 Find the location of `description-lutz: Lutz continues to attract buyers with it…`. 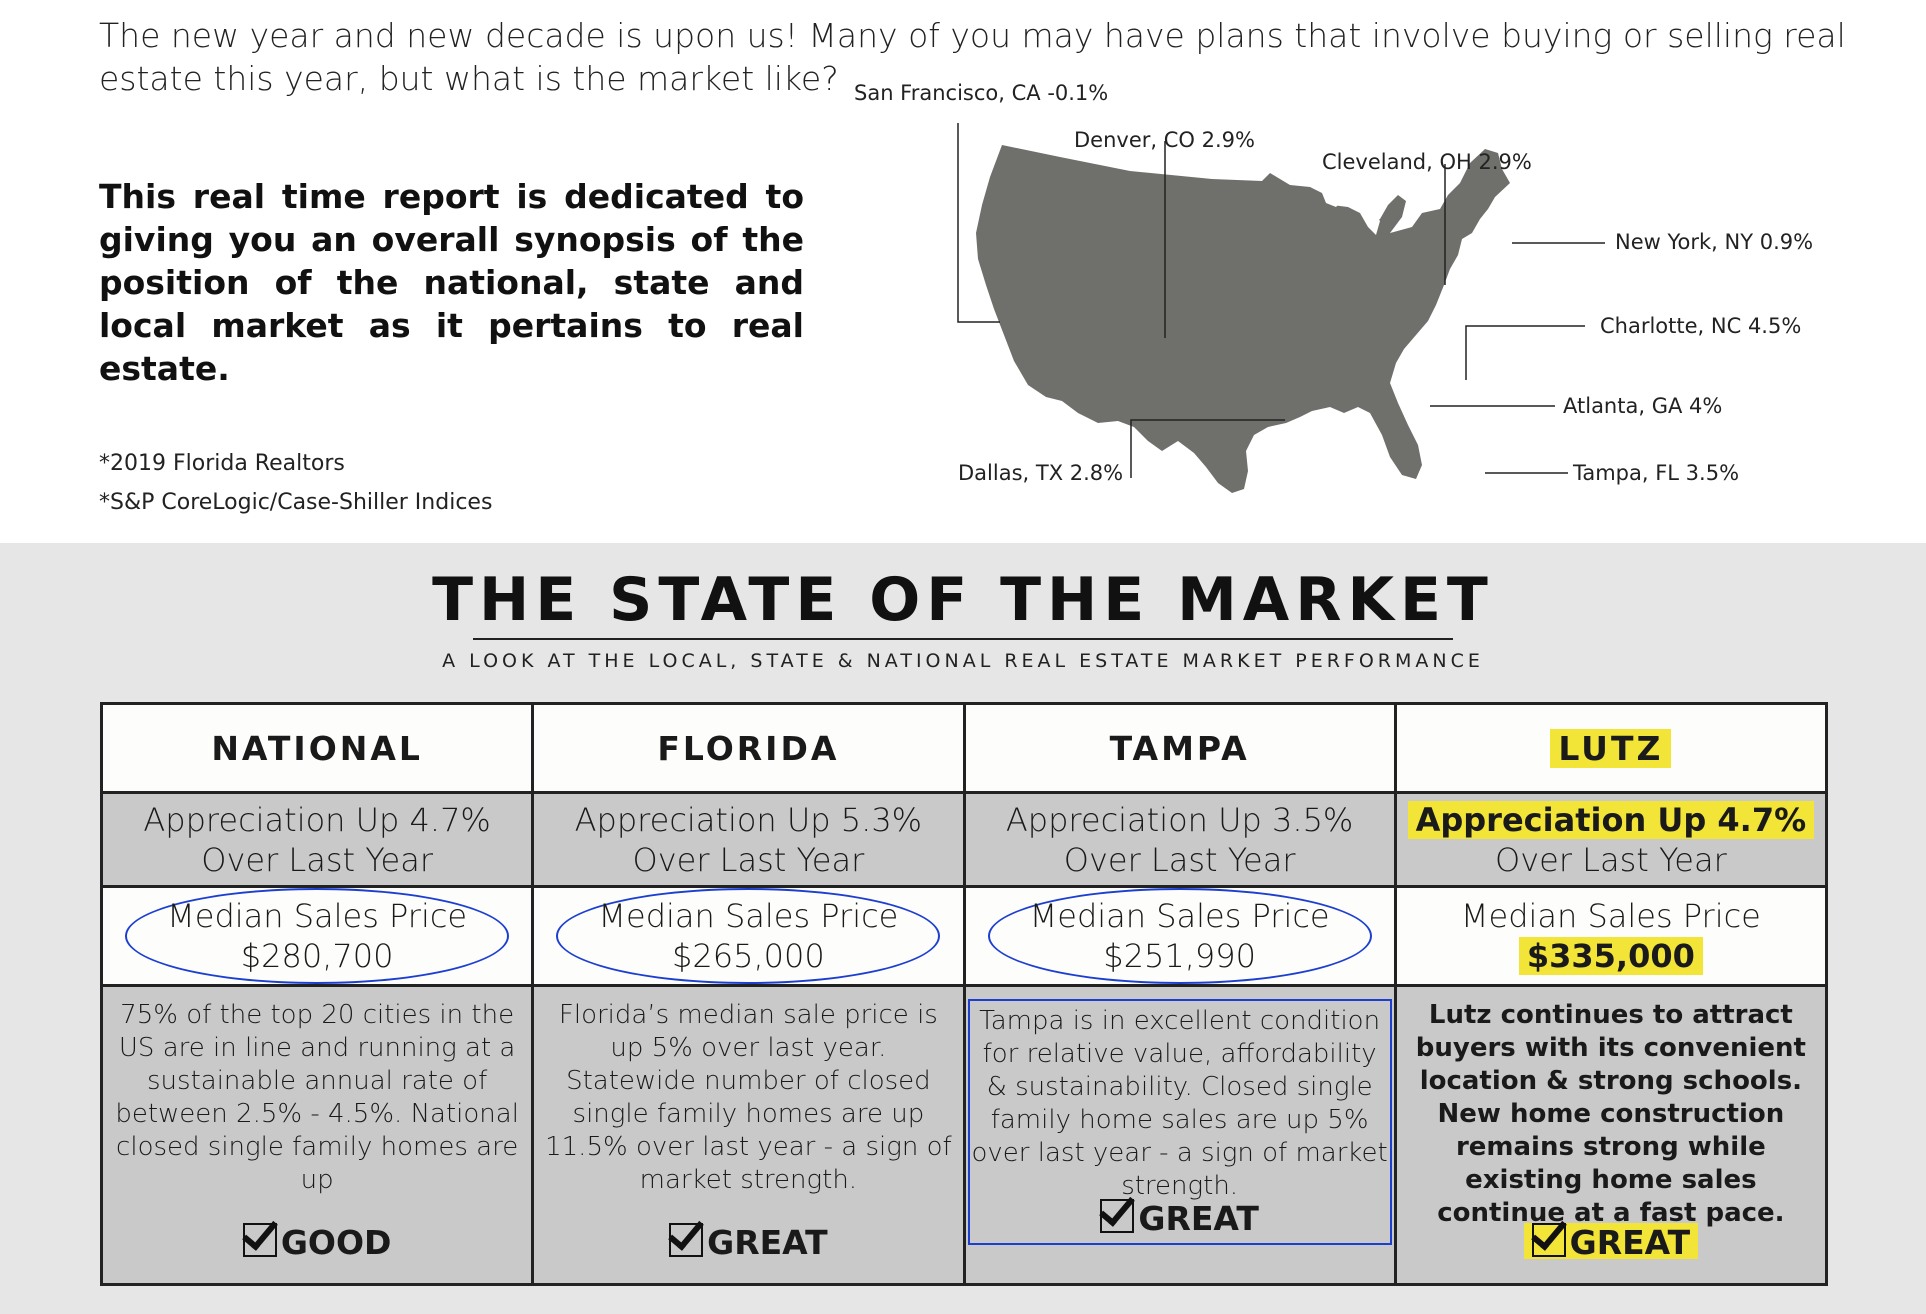

description-lutz: Lutz continues to attract buyers with it… is located at coordinates (1611, 1135).